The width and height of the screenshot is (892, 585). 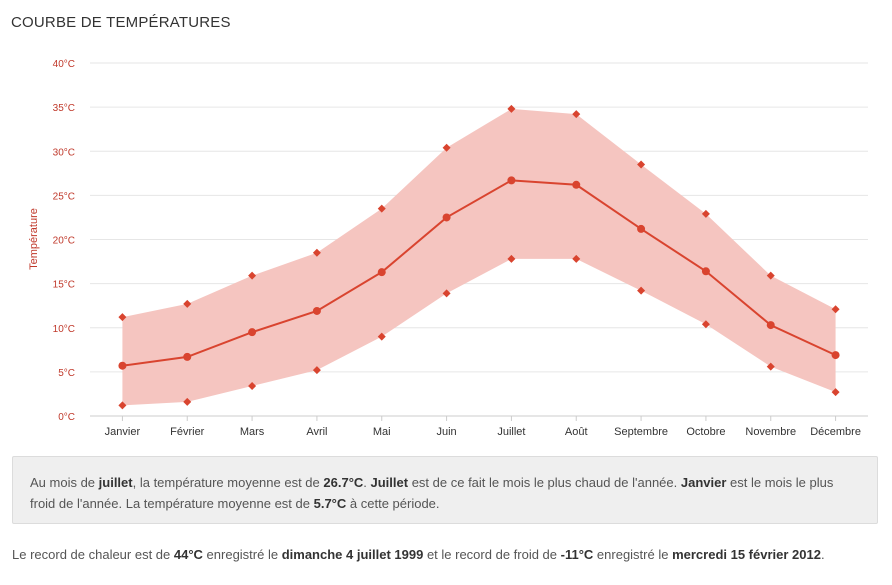 I want to click on record-text-part: et le record de froid de, so click(x=492, y=554).